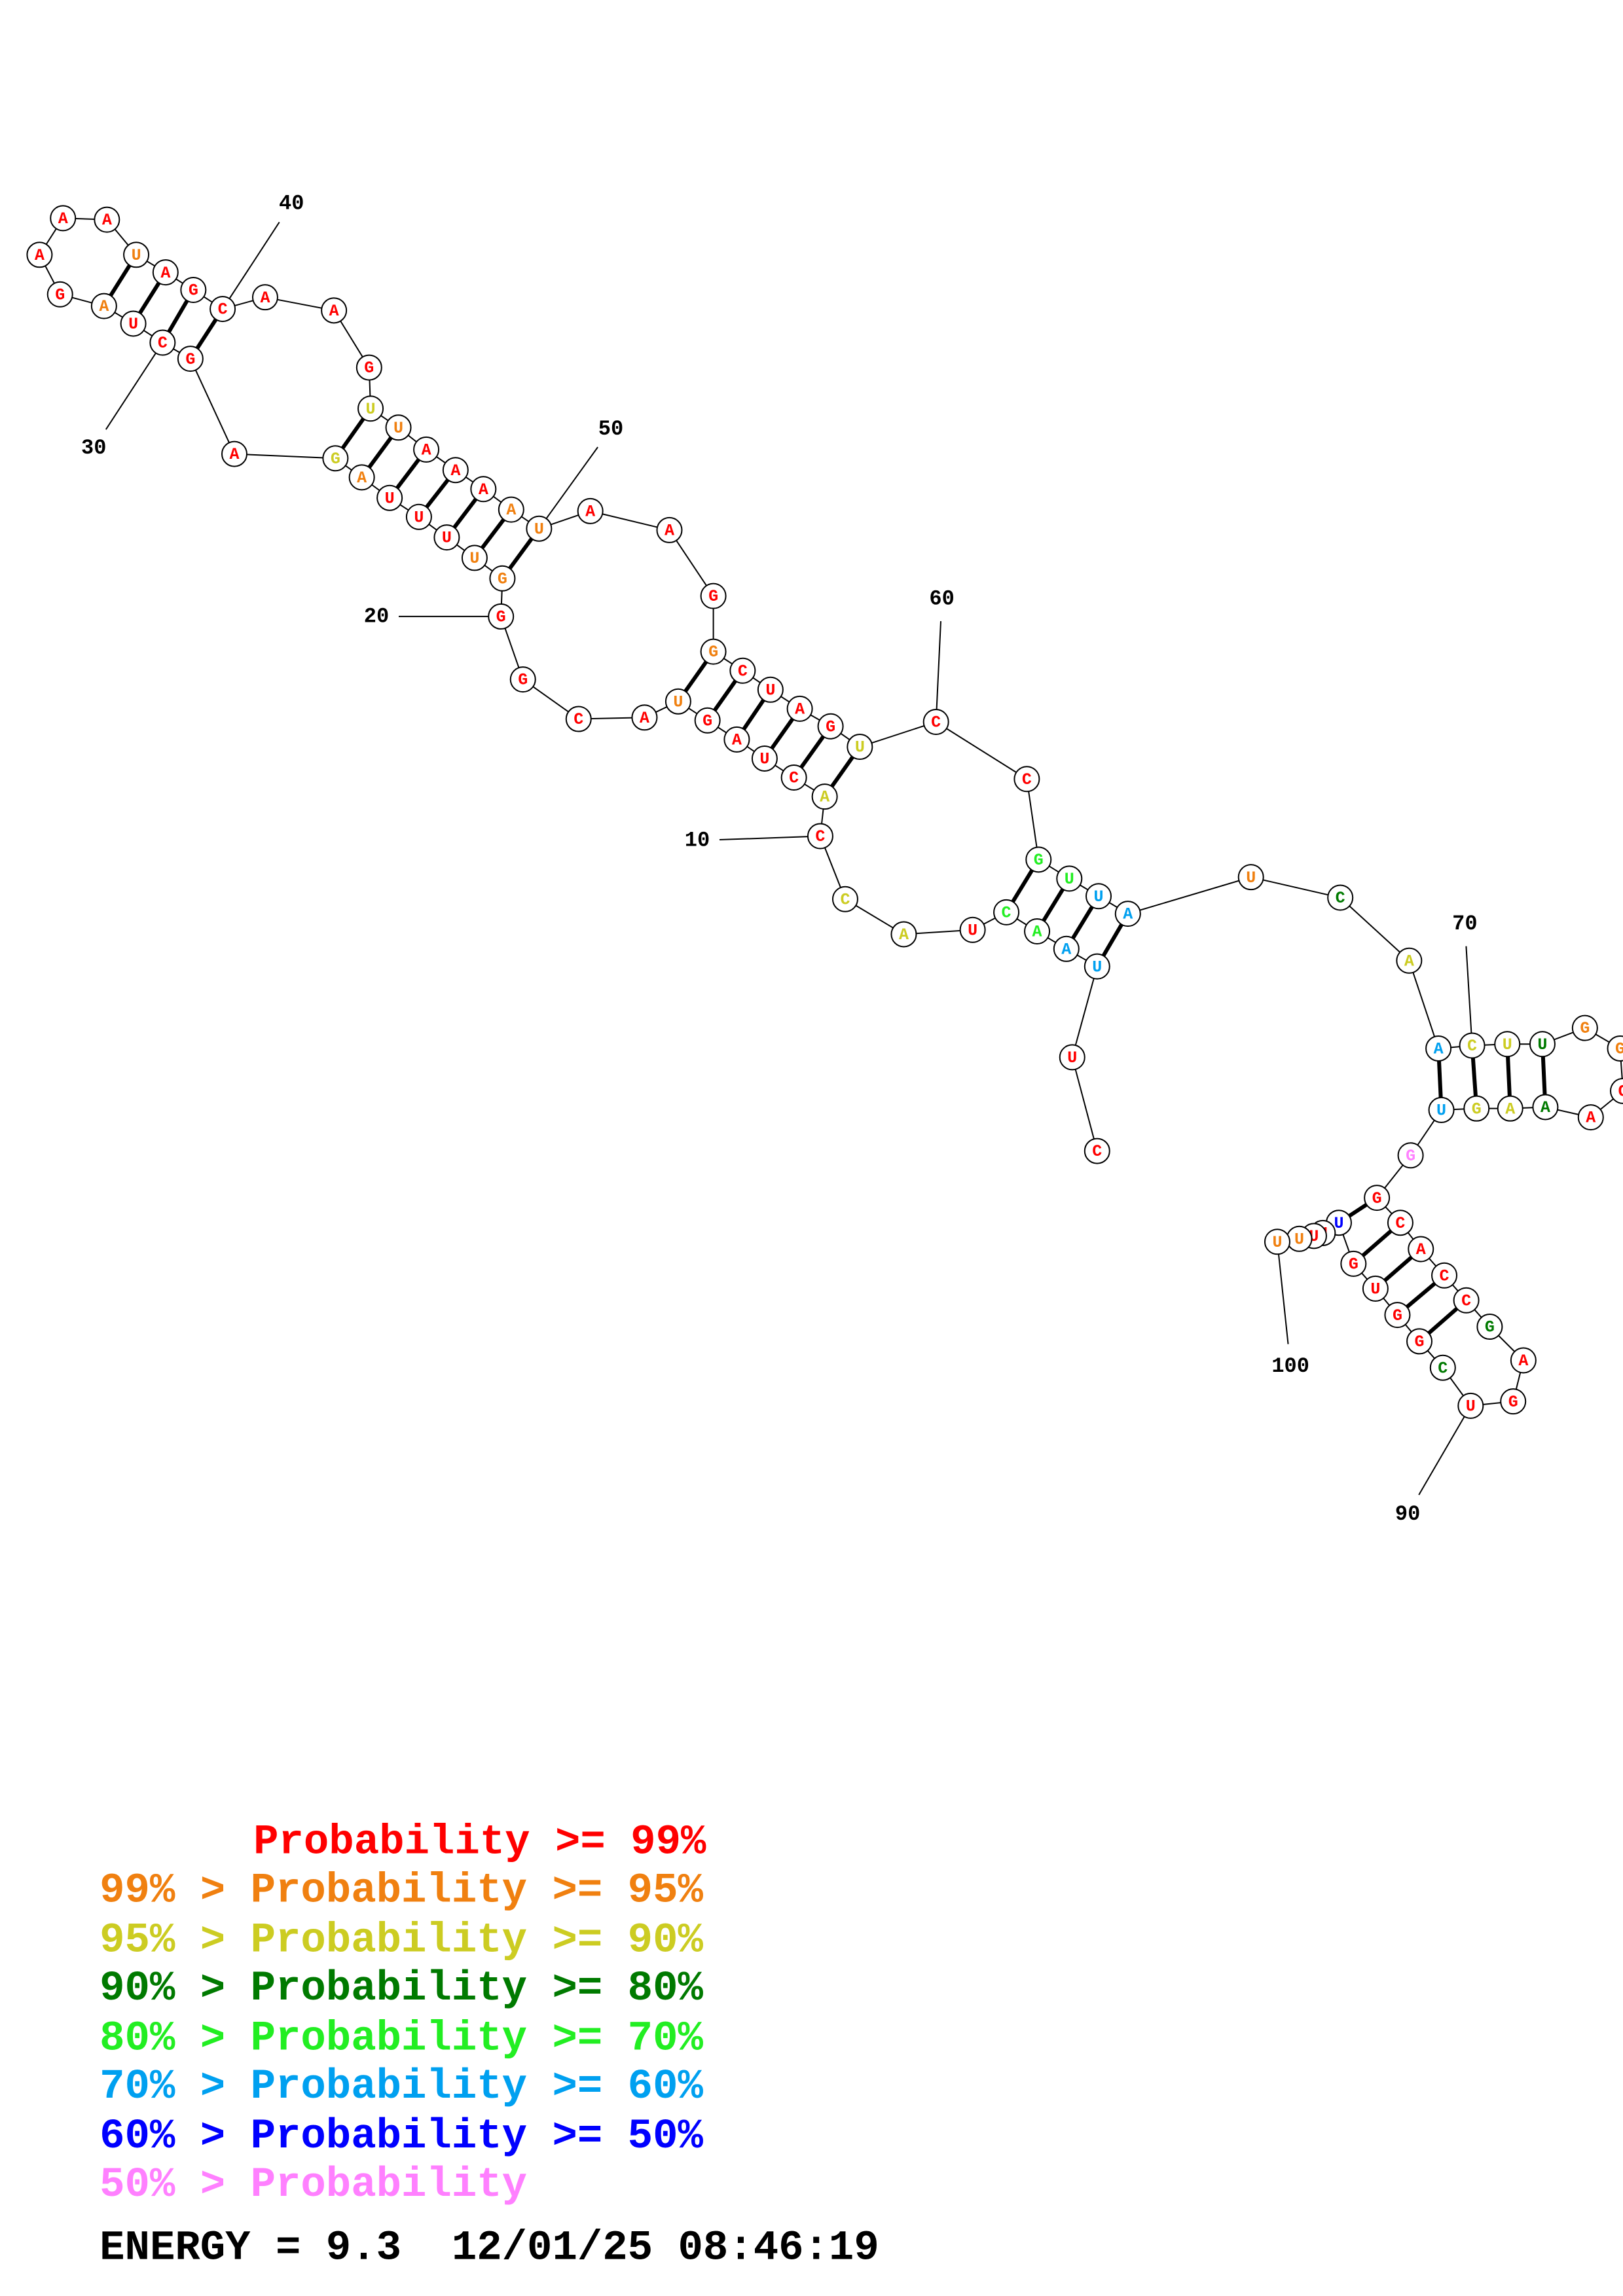  Describe the element at coordinates (1290, 1366) in the screenshot. I see `position-number: 100` at that location.